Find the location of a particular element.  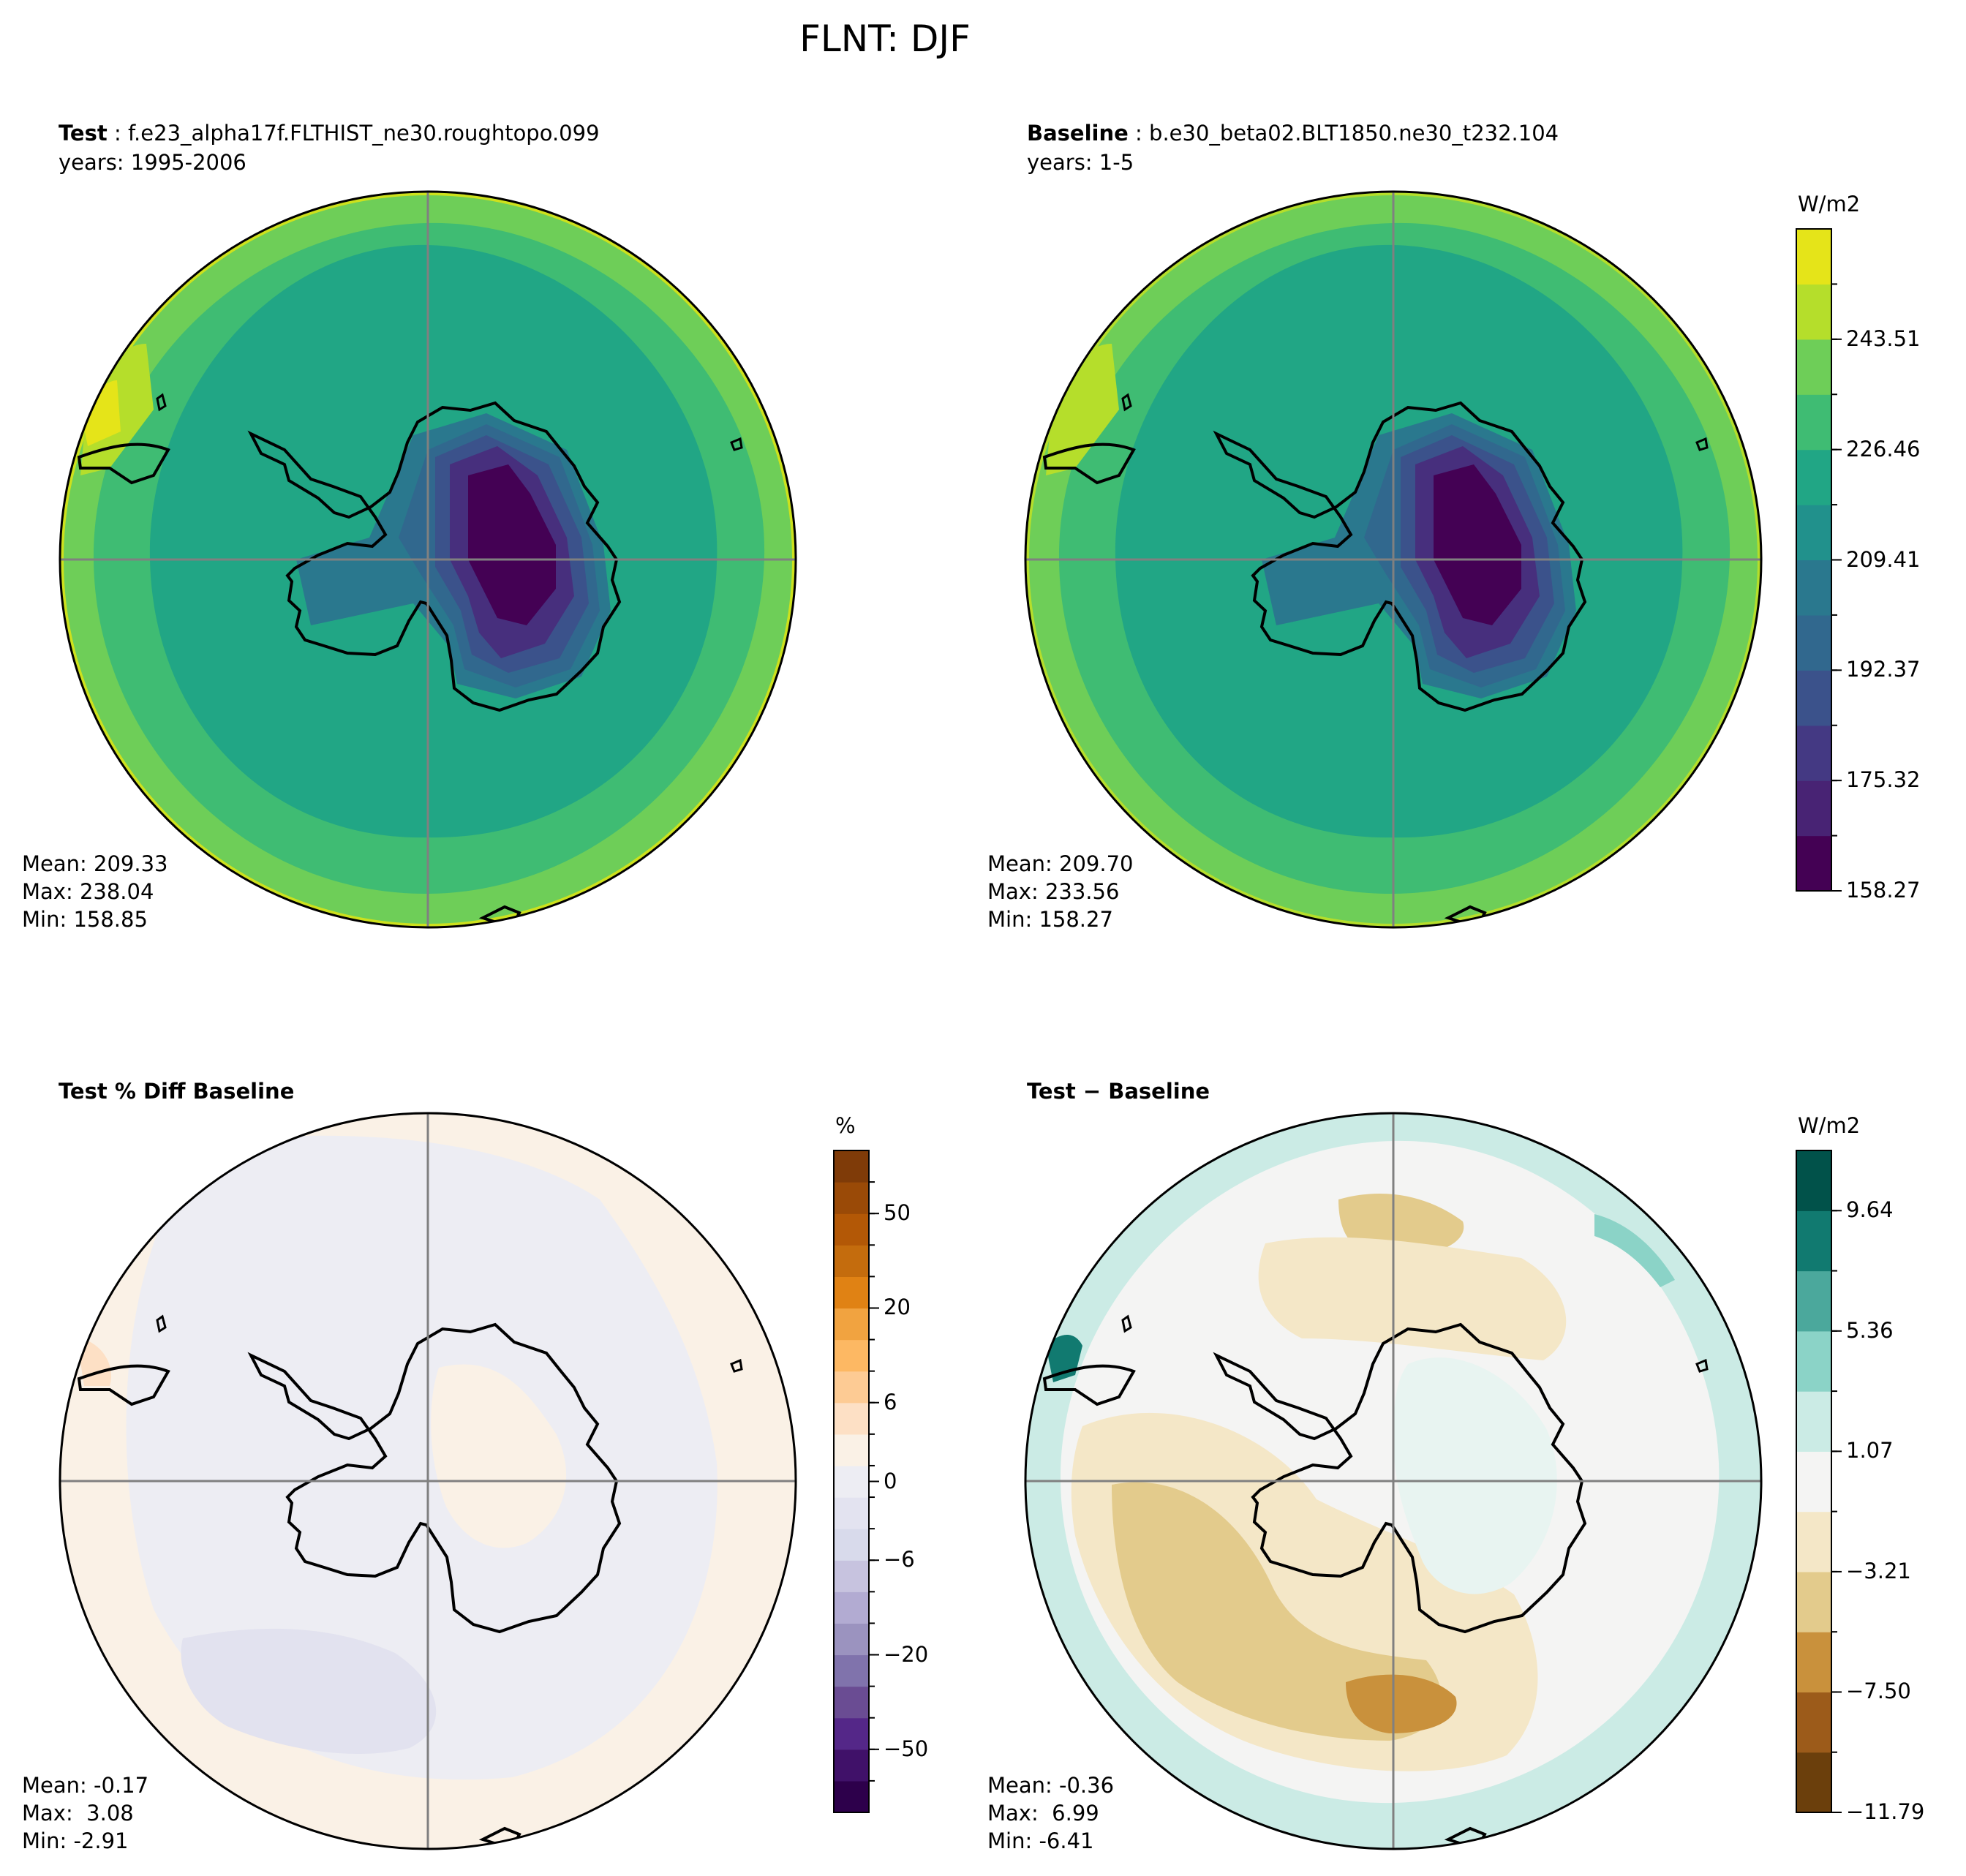

pctdiff-panel-title: Test % Diff Baseline is located at coordinates (176, 1091).